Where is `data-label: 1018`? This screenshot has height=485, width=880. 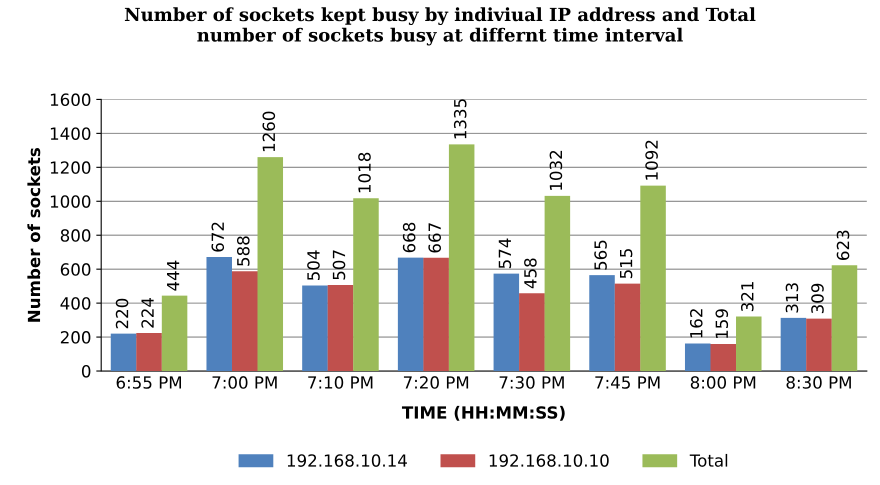
data-label: 1018 is located at coordinates (364, 172).